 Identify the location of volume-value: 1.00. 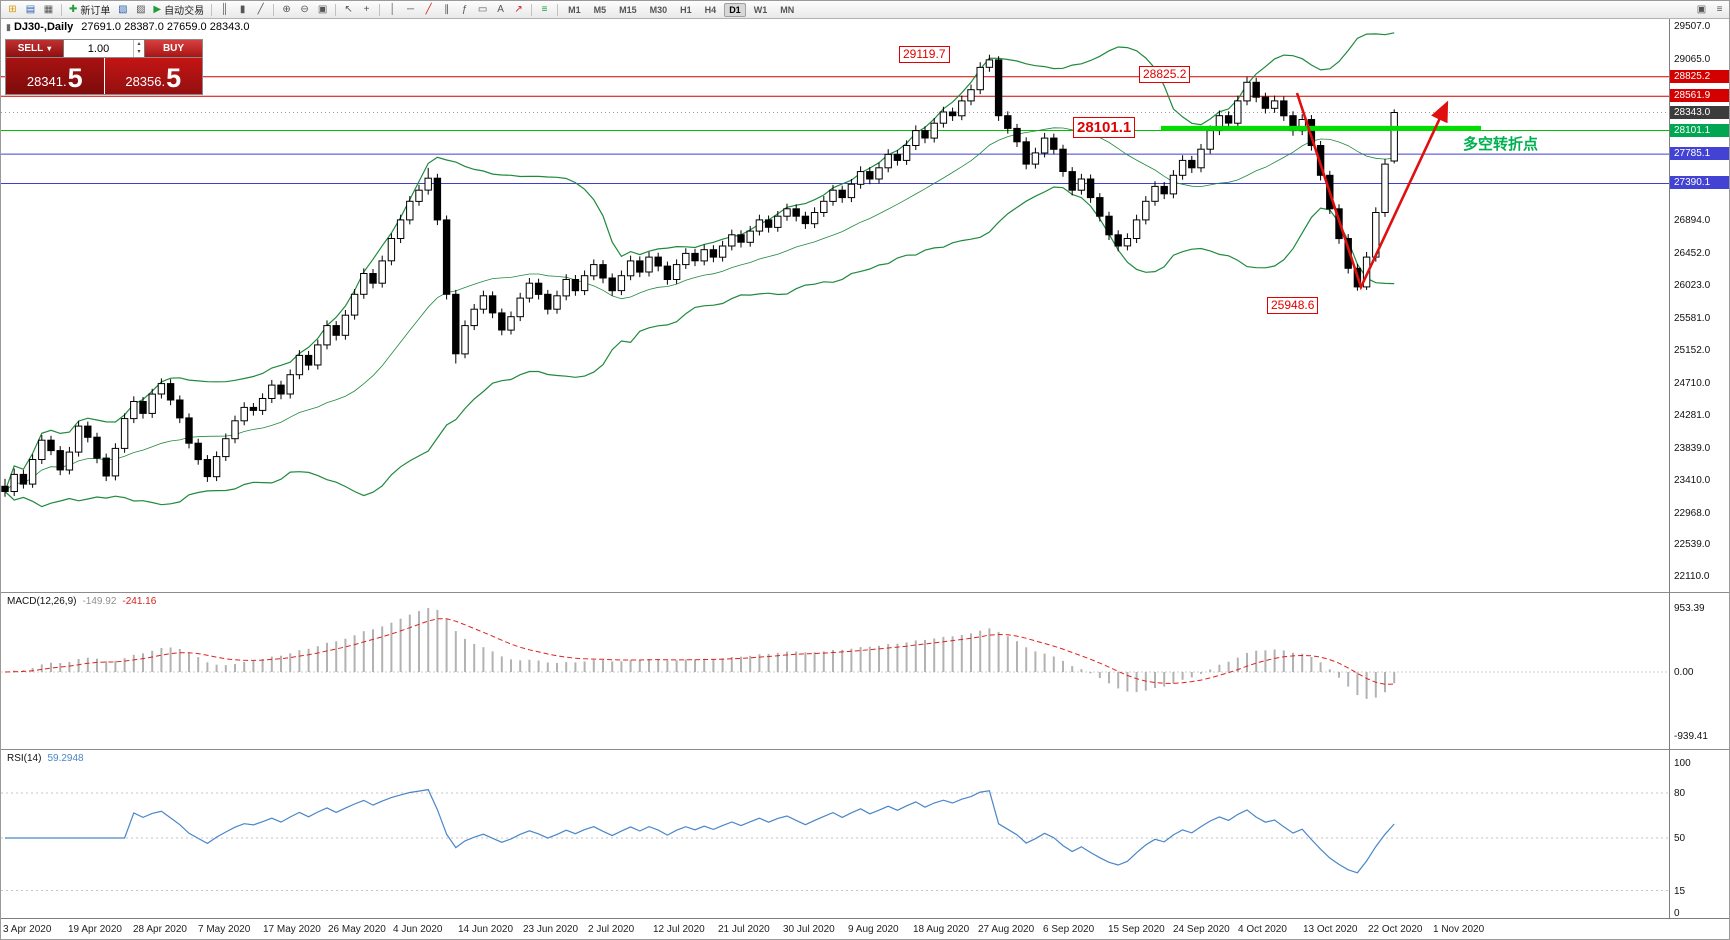
(98, 48).